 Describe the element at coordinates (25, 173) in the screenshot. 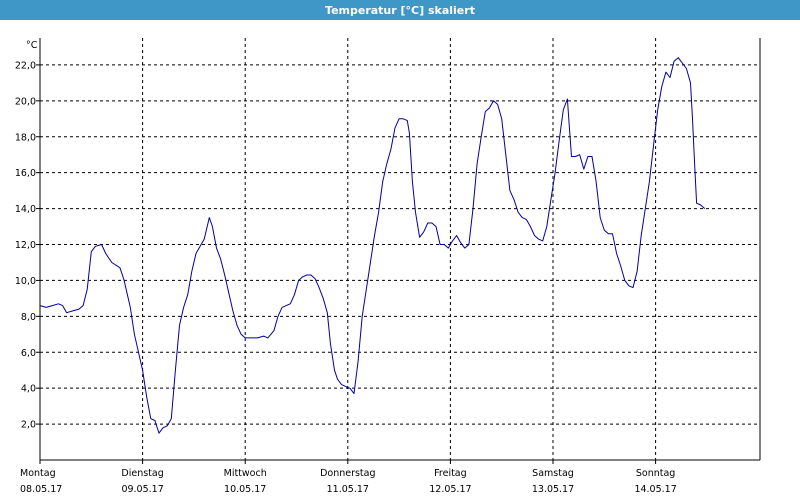

I see `y-tick-label: 16,0` at that location.